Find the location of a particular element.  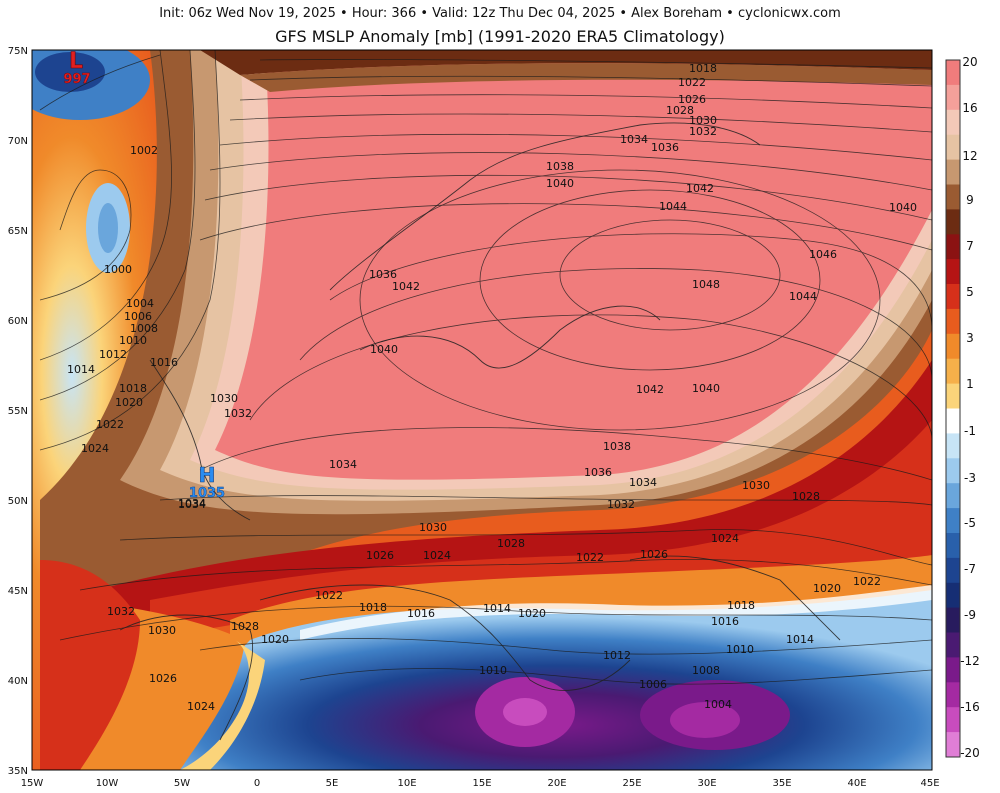

isobar-label: 1048 is located at coordinates (706, 284).